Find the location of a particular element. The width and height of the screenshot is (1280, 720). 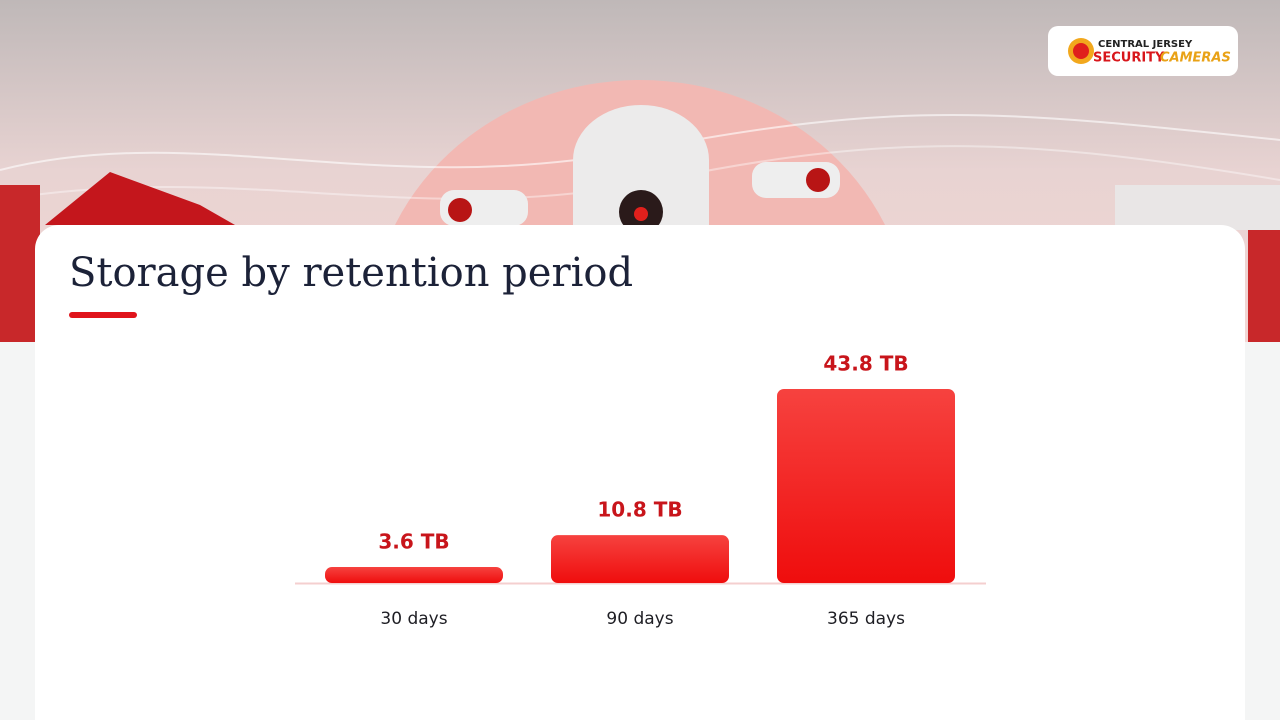

logo-text: CAMERAS is located at coordinates (1195, 58).